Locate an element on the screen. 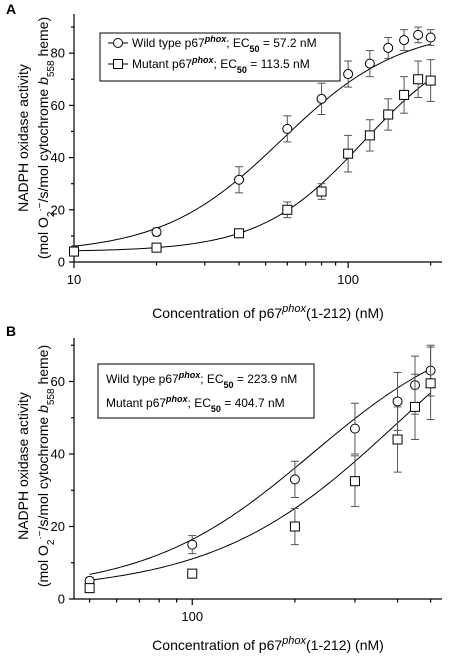 The image size is (454, 659). legend-entry: Wild type p67phox; EC50 = 223.9 nM is located at coordinates (201, 380).